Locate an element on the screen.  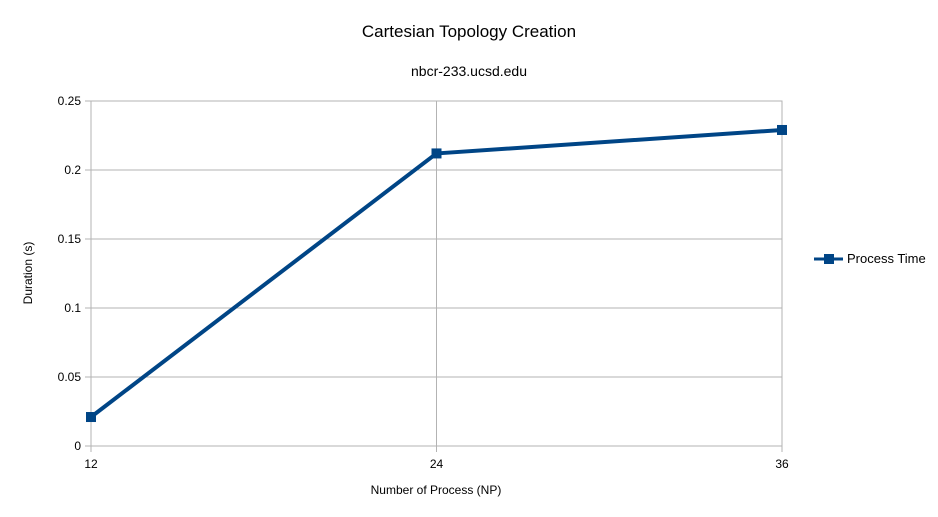
y-axis-label: Duration (s) is located at coordinates (28, 273).